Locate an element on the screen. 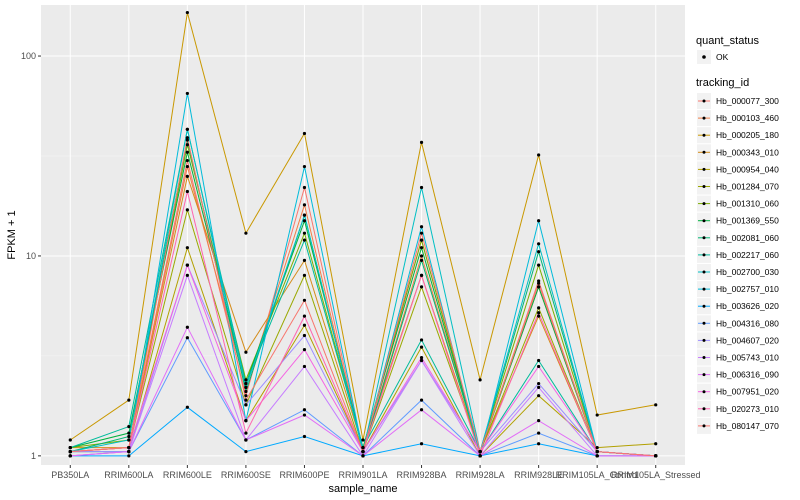 The height and width of the screenshot is (500, 800). x-tick-label-rrim600le: RRIM600LE is located at coordinates (187, 475).